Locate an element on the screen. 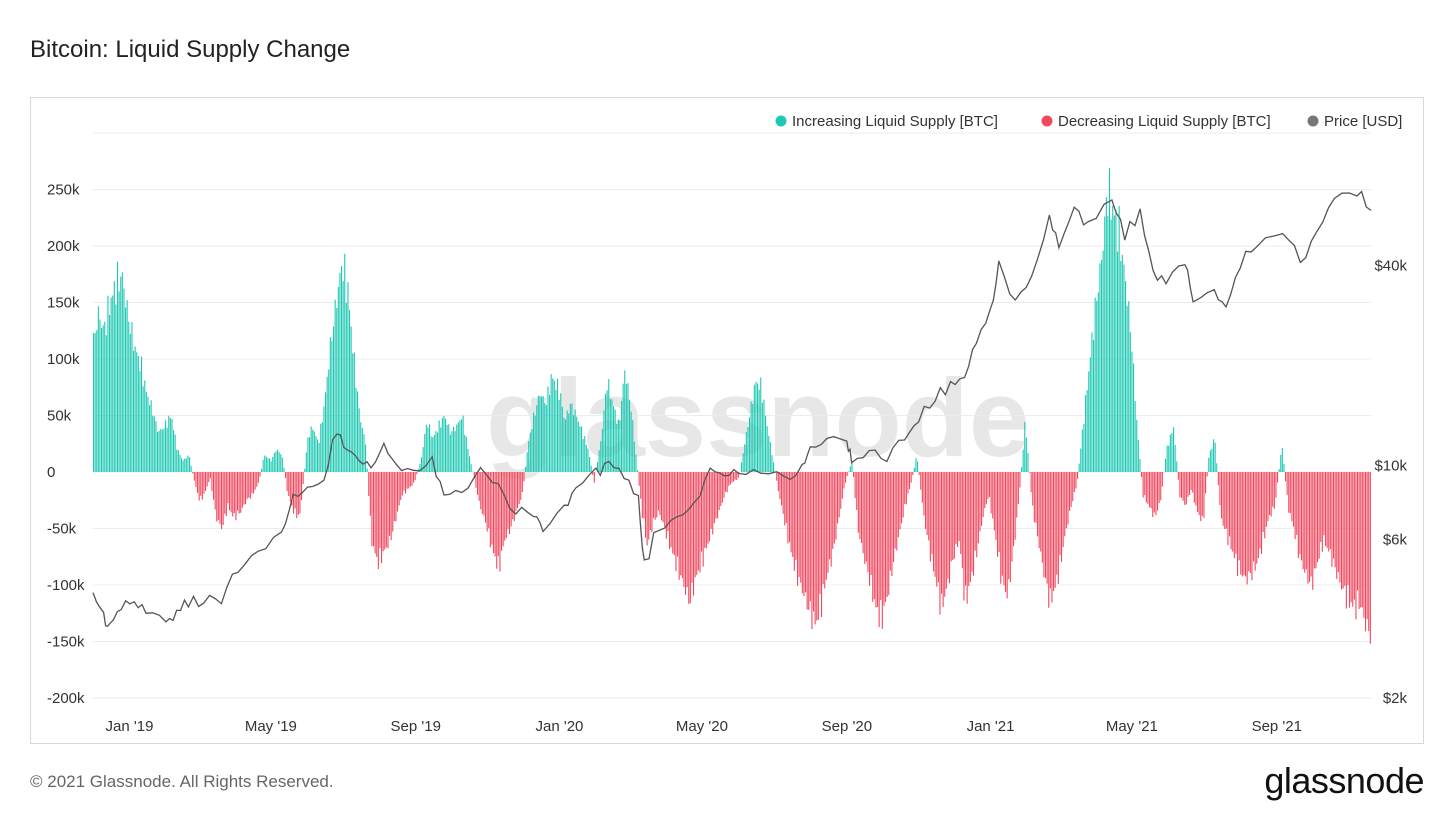  y-left-tick-label: 100k is located at coordinates (63, 359).